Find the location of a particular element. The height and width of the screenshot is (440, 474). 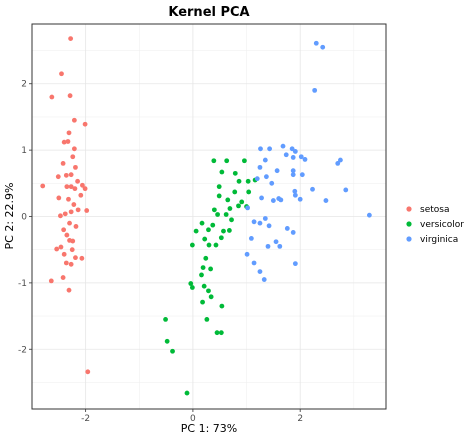

legend-key-setosa is located at coordinates (409, 209).